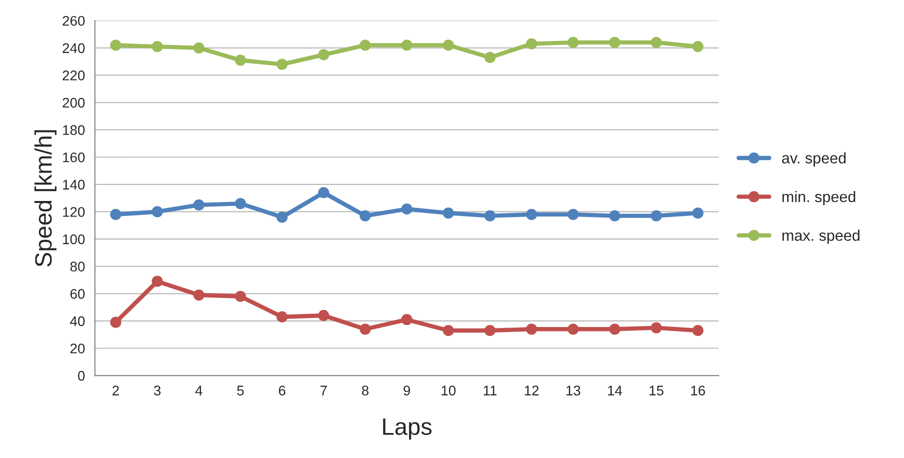  What do you see at coordinates (74, 185) in the screenshot?
I see `y-tick-label: 140` at bounding box center [74, 185].